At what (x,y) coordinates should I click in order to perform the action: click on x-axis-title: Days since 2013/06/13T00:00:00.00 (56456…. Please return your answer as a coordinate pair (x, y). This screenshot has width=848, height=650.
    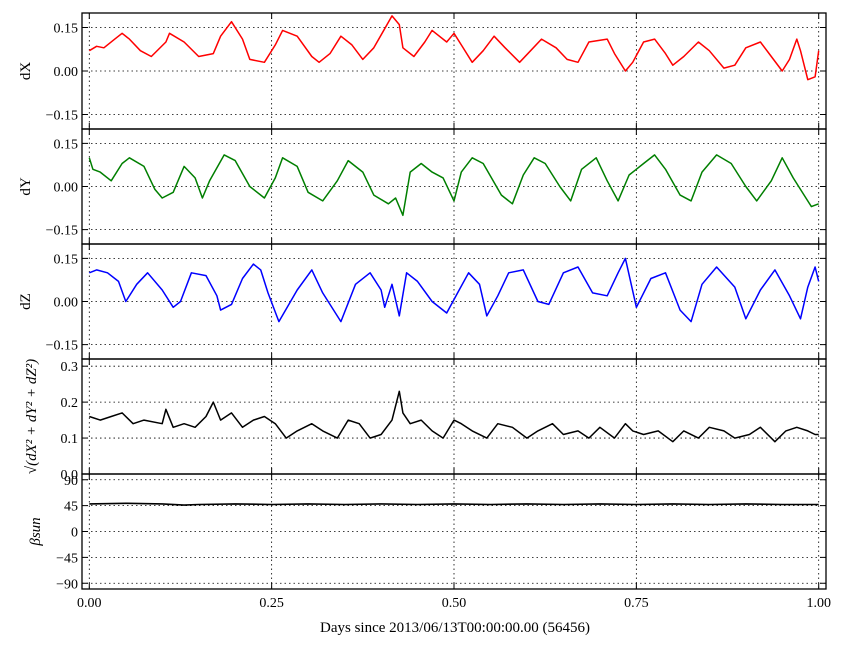
    Looking at the image, I should click on (455, 628).